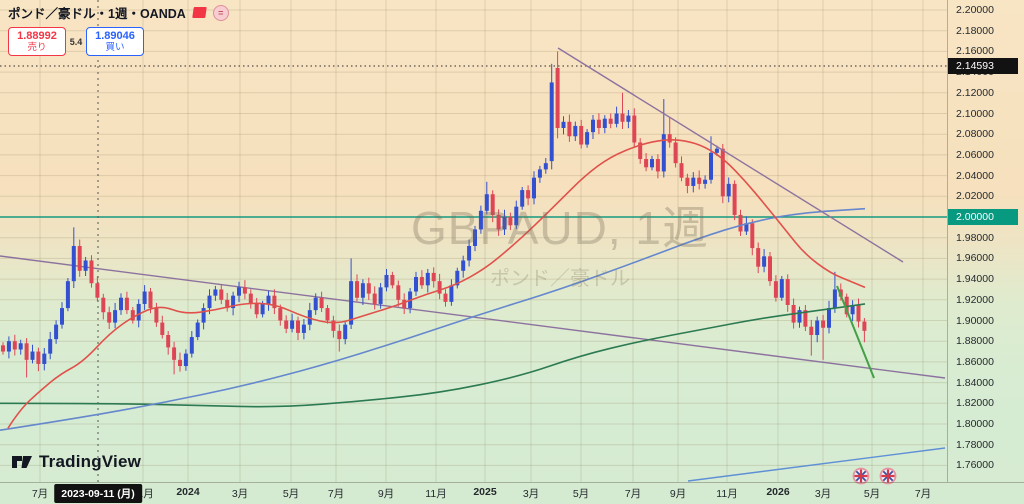 The height and width of the screenshot is (504, 1024). I want to click on price-tick-label: 1.80000, so click(975, 424).